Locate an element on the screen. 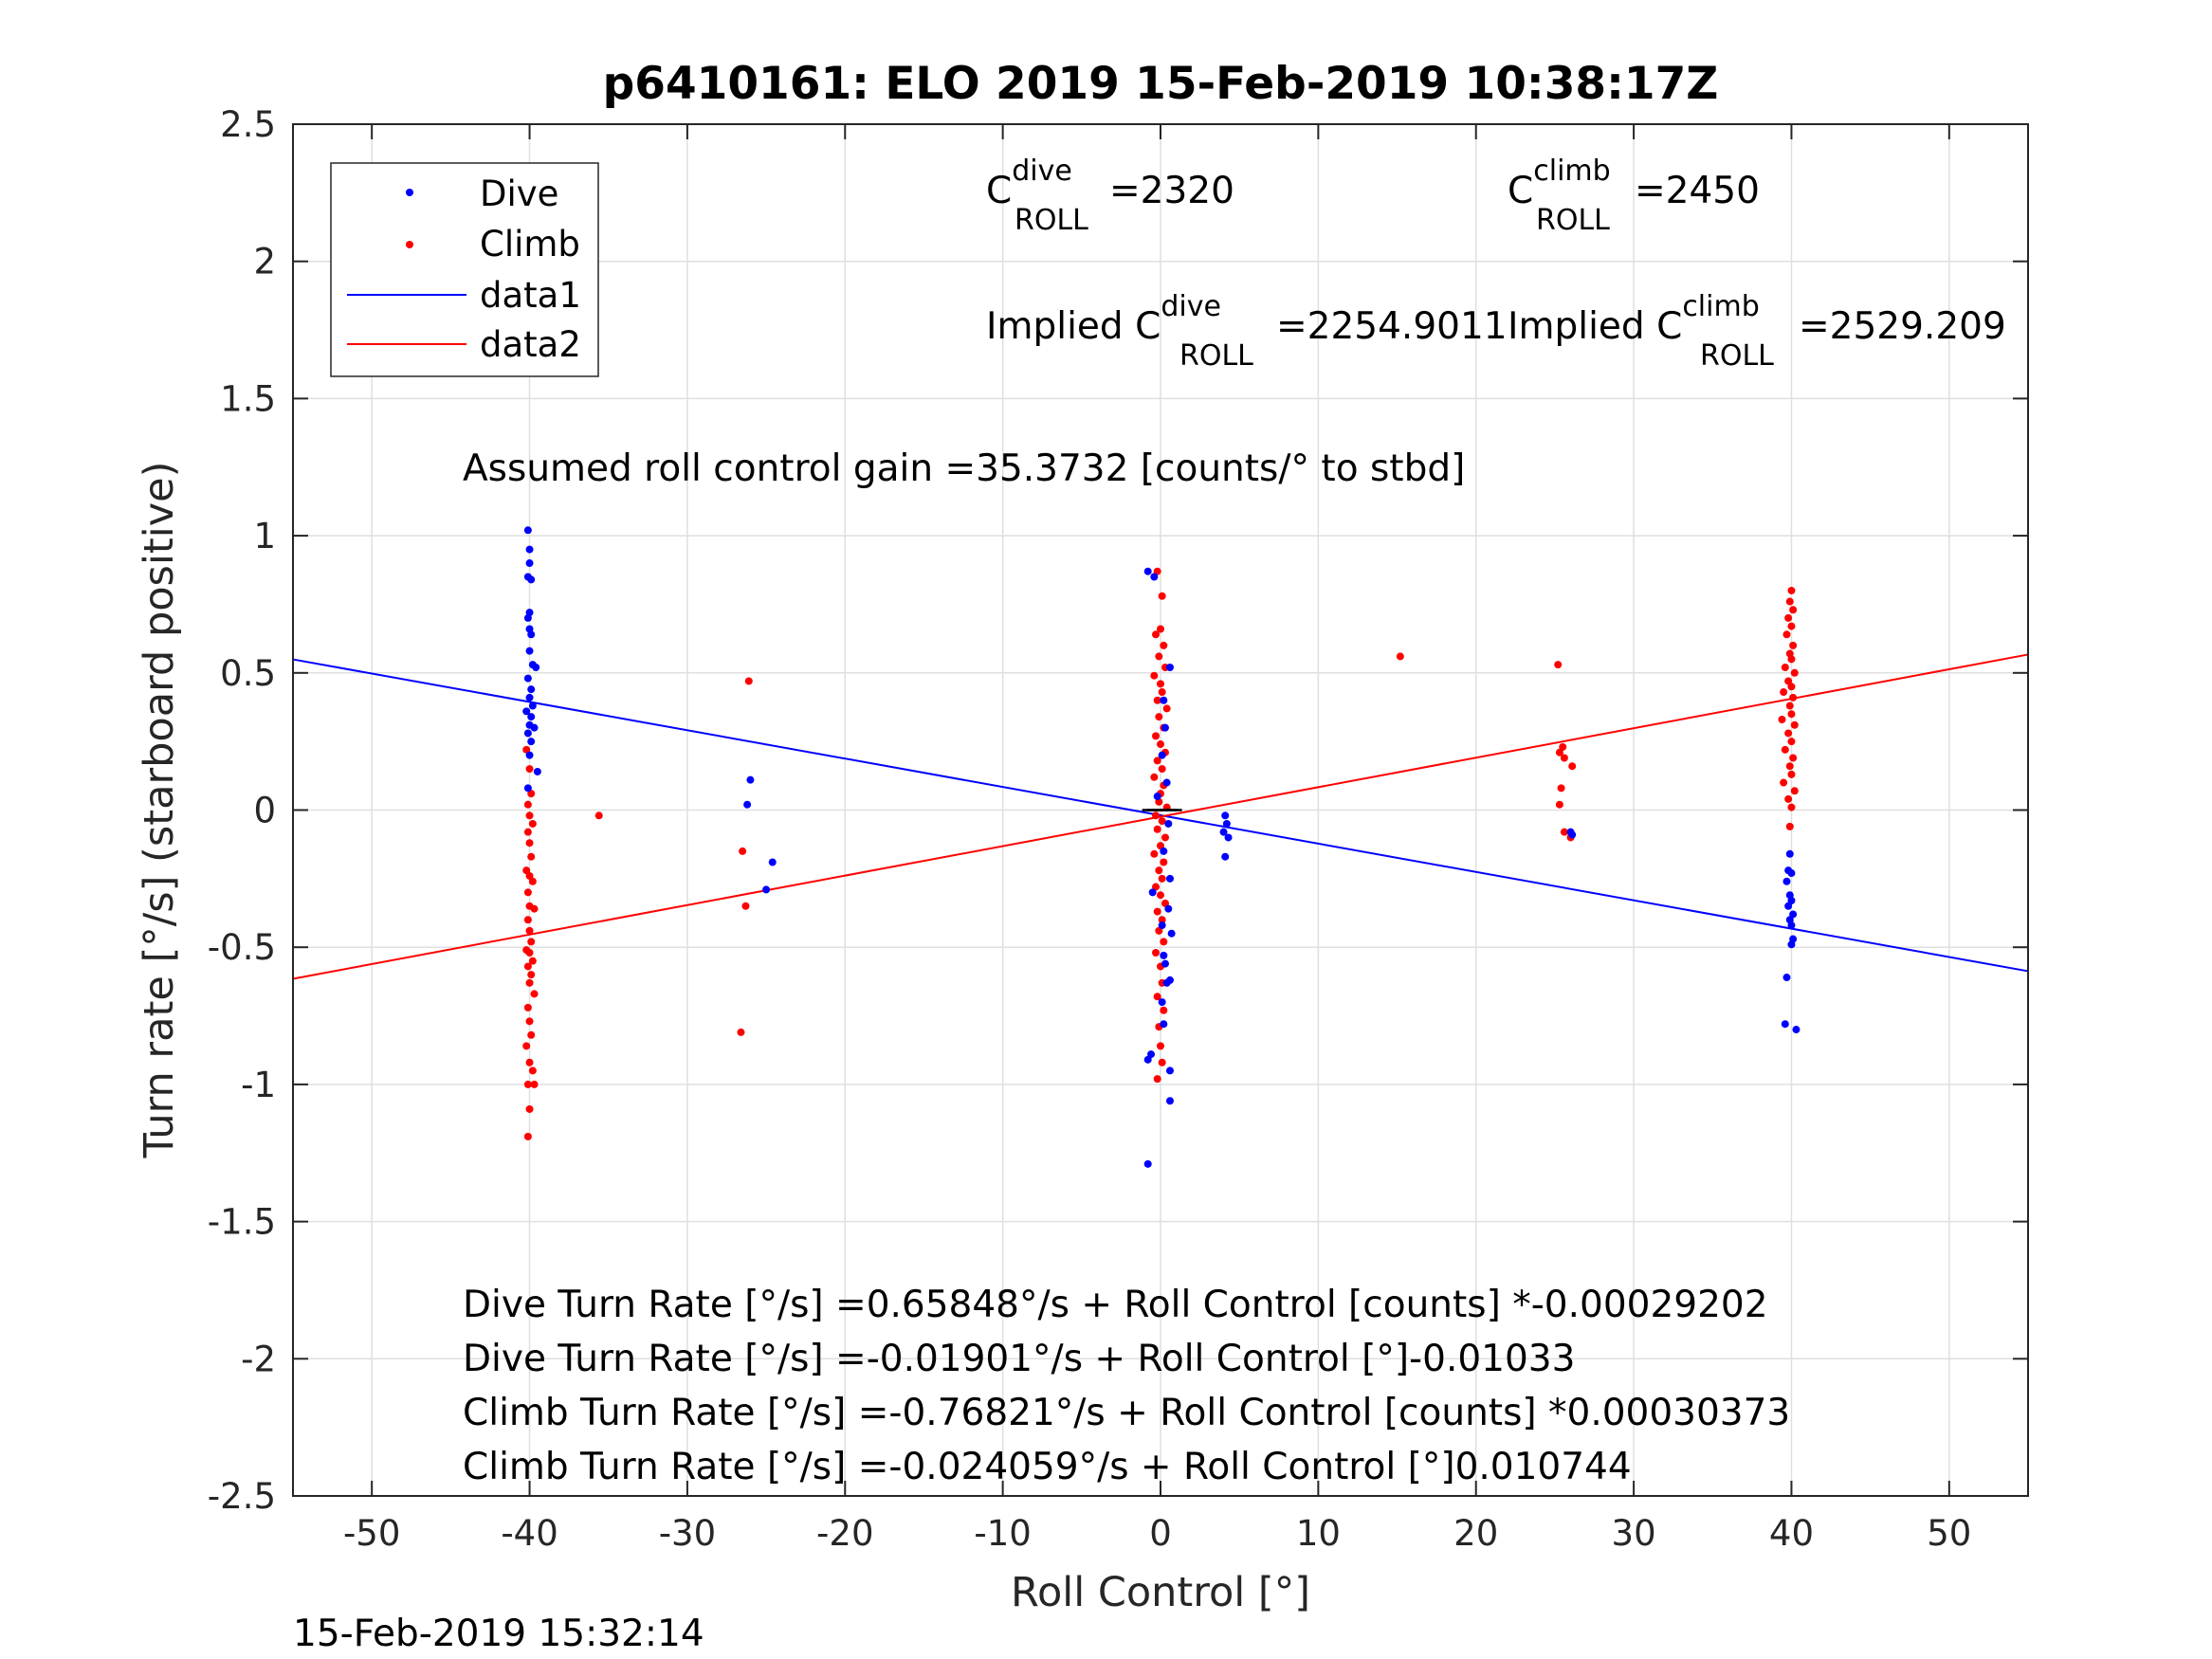  legend-box is located at coordinates (464, 269).